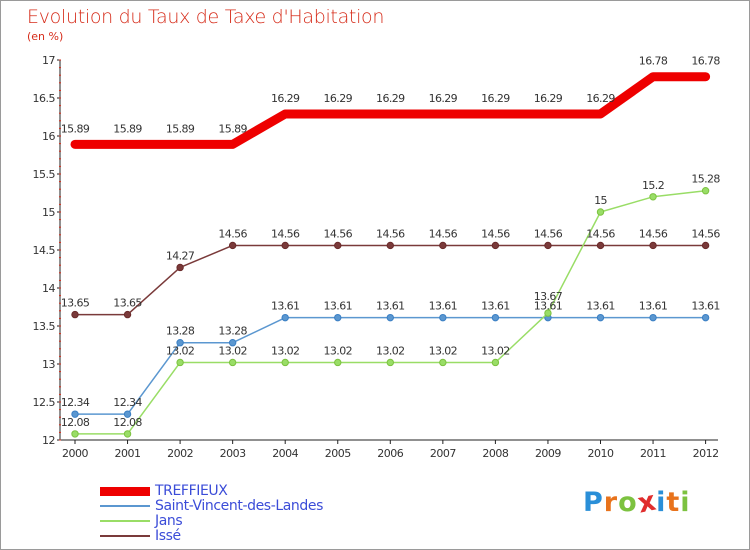 This screenshot has width=750, height=550. I want to click on x-tick-label: 2006, so click(390, 453).